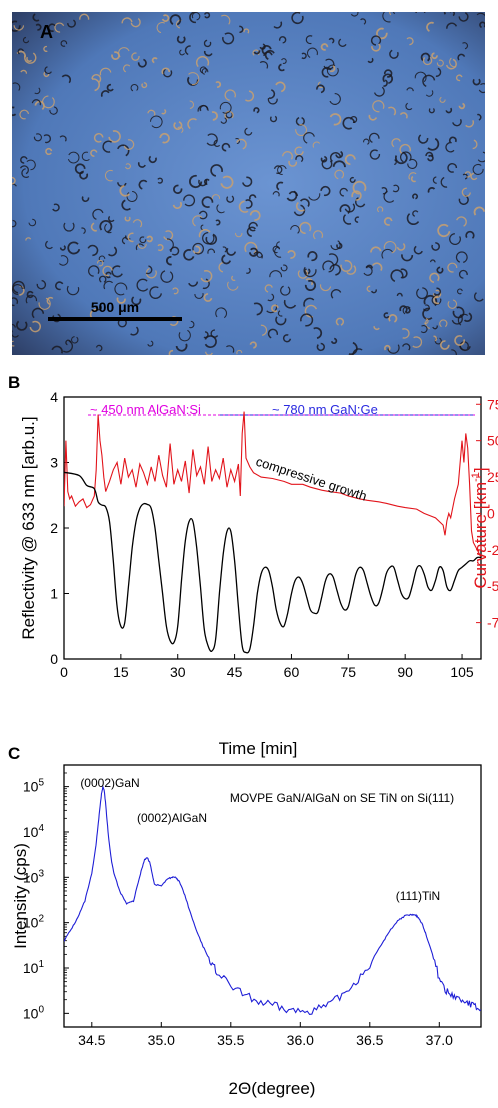  Describe the element at coordinates (492, 404) in the screenshot. I see `panel-b-y2-tick-label: 75` at that location.